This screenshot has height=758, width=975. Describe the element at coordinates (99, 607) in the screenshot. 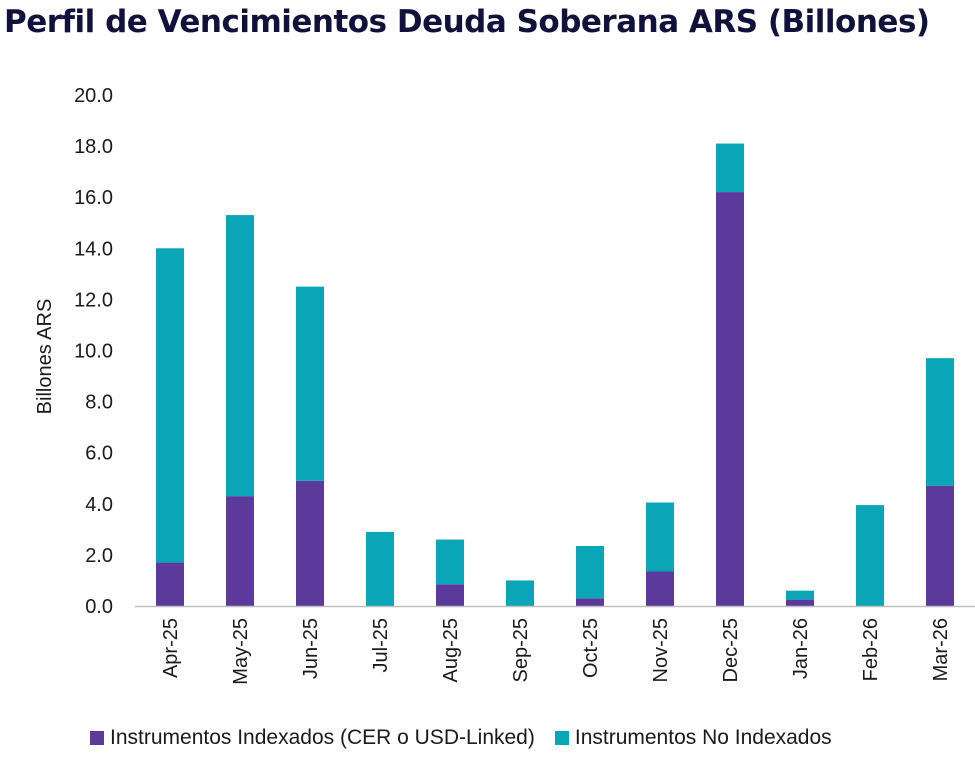

I see `y-tick-label: 0.0` at that location.